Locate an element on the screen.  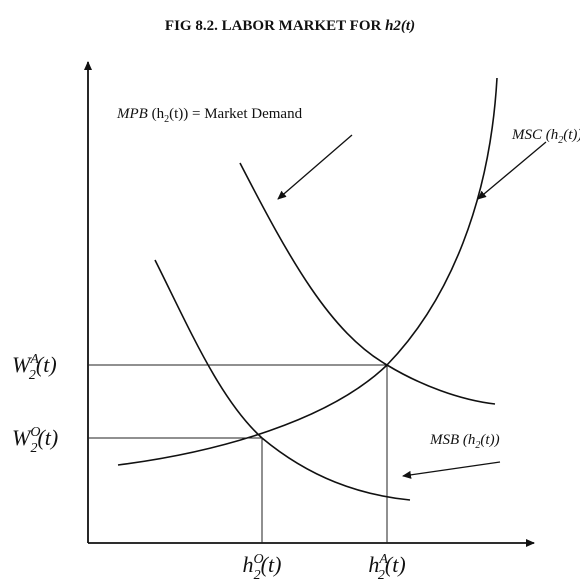
mpb-label: MPB (h2(t)) = Market Demand is located at coordinates (209, 115).